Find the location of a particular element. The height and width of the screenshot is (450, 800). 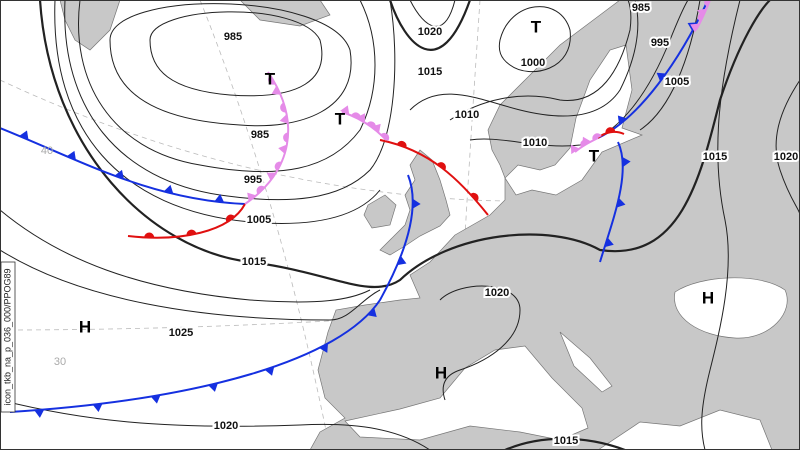

latitude-label: 40 is located at coordinates (47, 151).